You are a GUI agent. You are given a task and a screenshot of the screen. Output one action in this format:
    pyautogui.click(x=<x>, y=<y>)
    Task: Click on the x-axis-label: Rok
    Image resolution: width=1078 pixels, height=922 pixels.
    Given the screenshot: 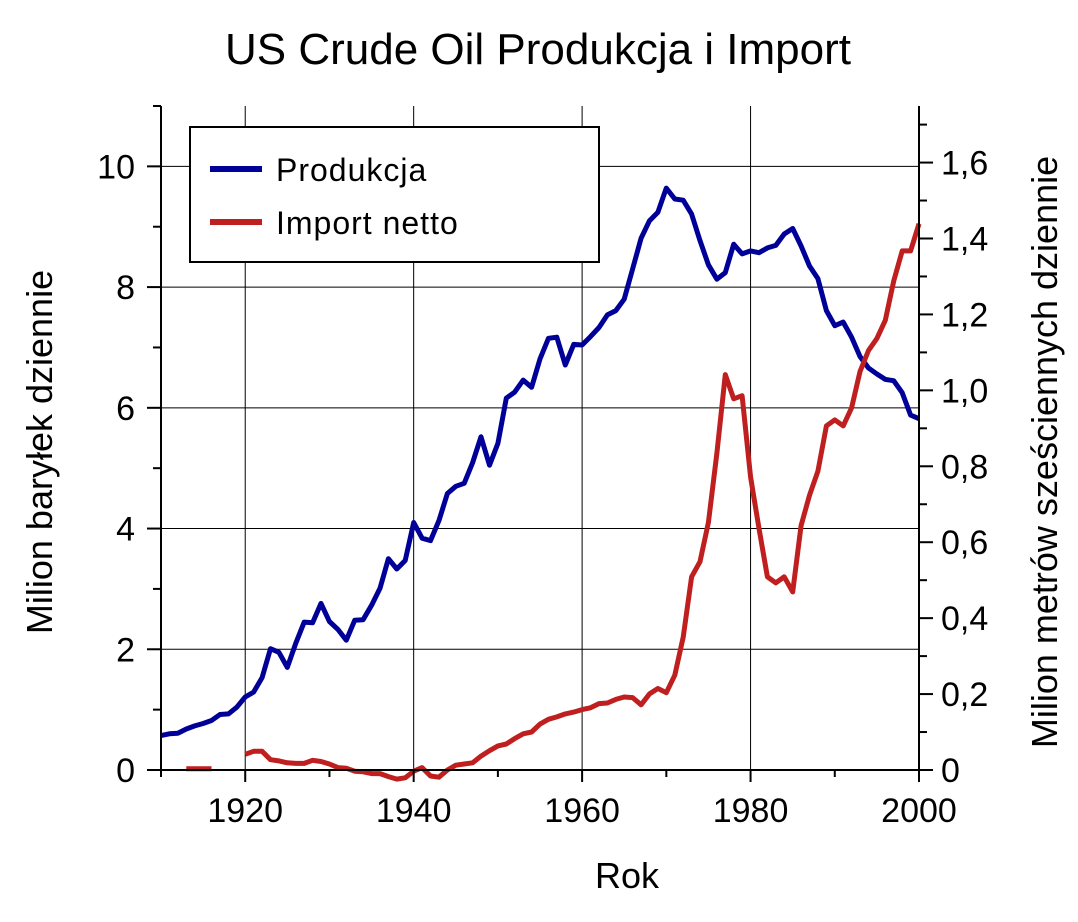 What is the action you would take?
    pyautogui.click(x=627, y=875)
    